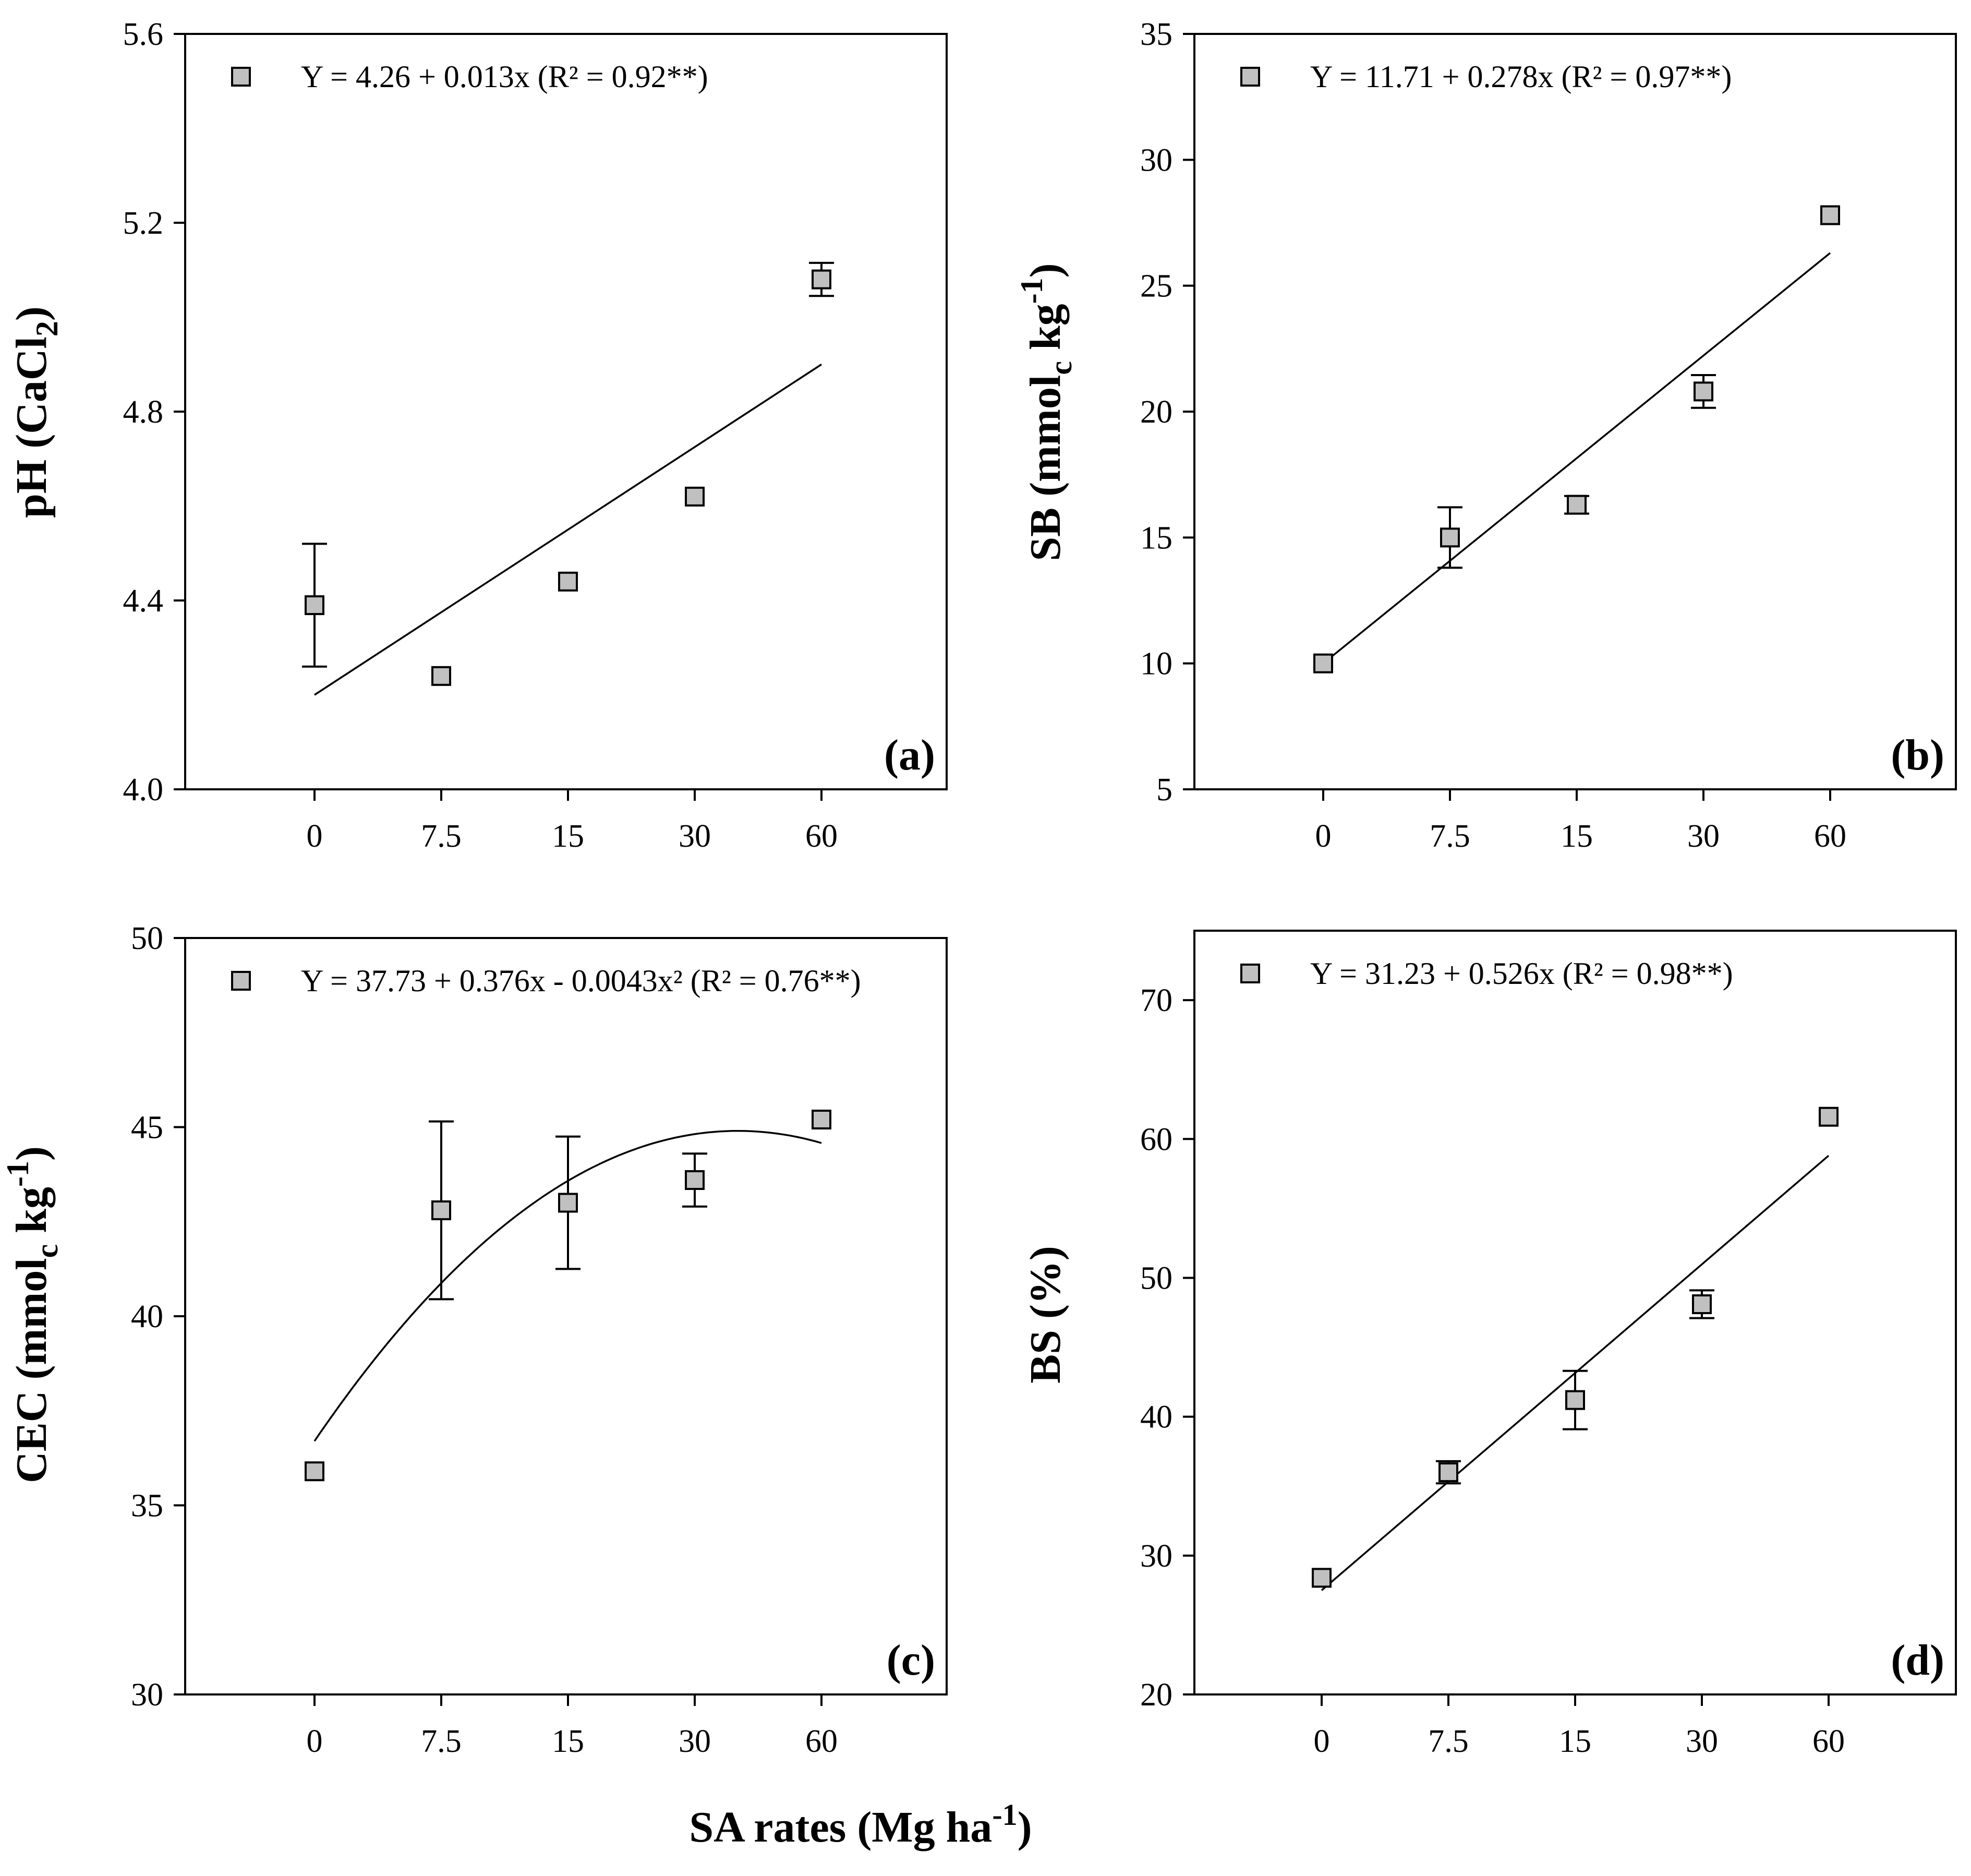 The image size is (1971, 1876). What do you see at coordinates (147, 1506) in the screenshot?
I see `y-tick-label-c: 35` at bounding box center [147, 1506].